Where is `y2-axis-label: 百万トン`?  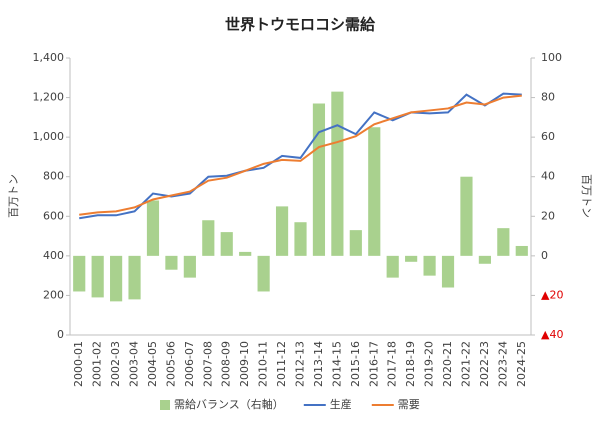 y2-axis-label: 百万トン is located at coordinates (586, 196).